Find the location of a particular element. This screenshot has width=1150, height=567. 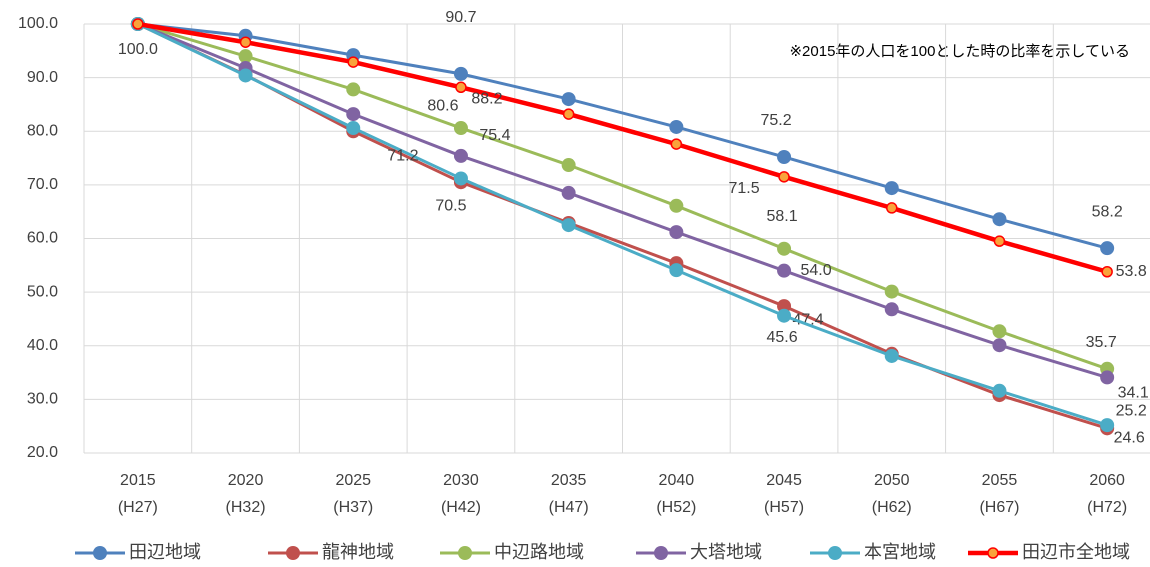

legend-label: 大塔地域 is located at coordinates (726, 552).